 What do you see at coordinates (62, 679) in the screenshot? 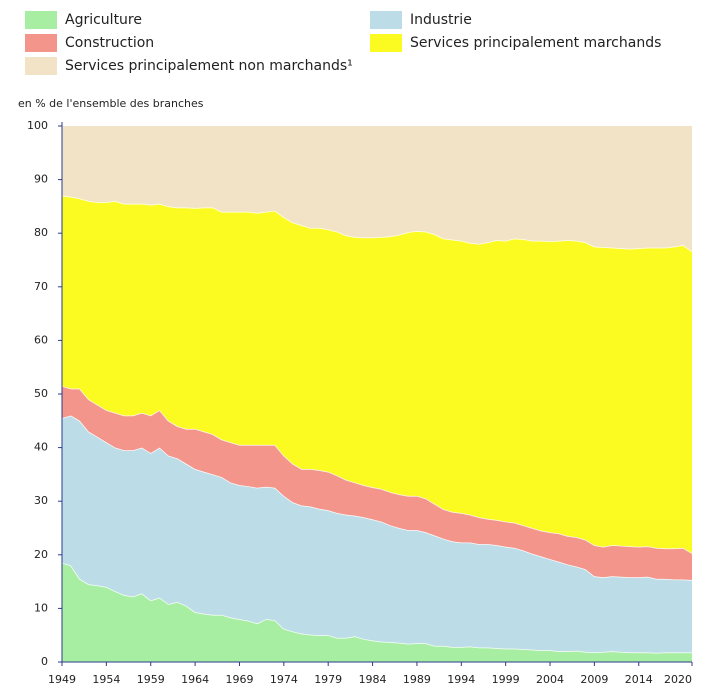
I see `x-tick-label: 1949` at bounding box center [62, 679].